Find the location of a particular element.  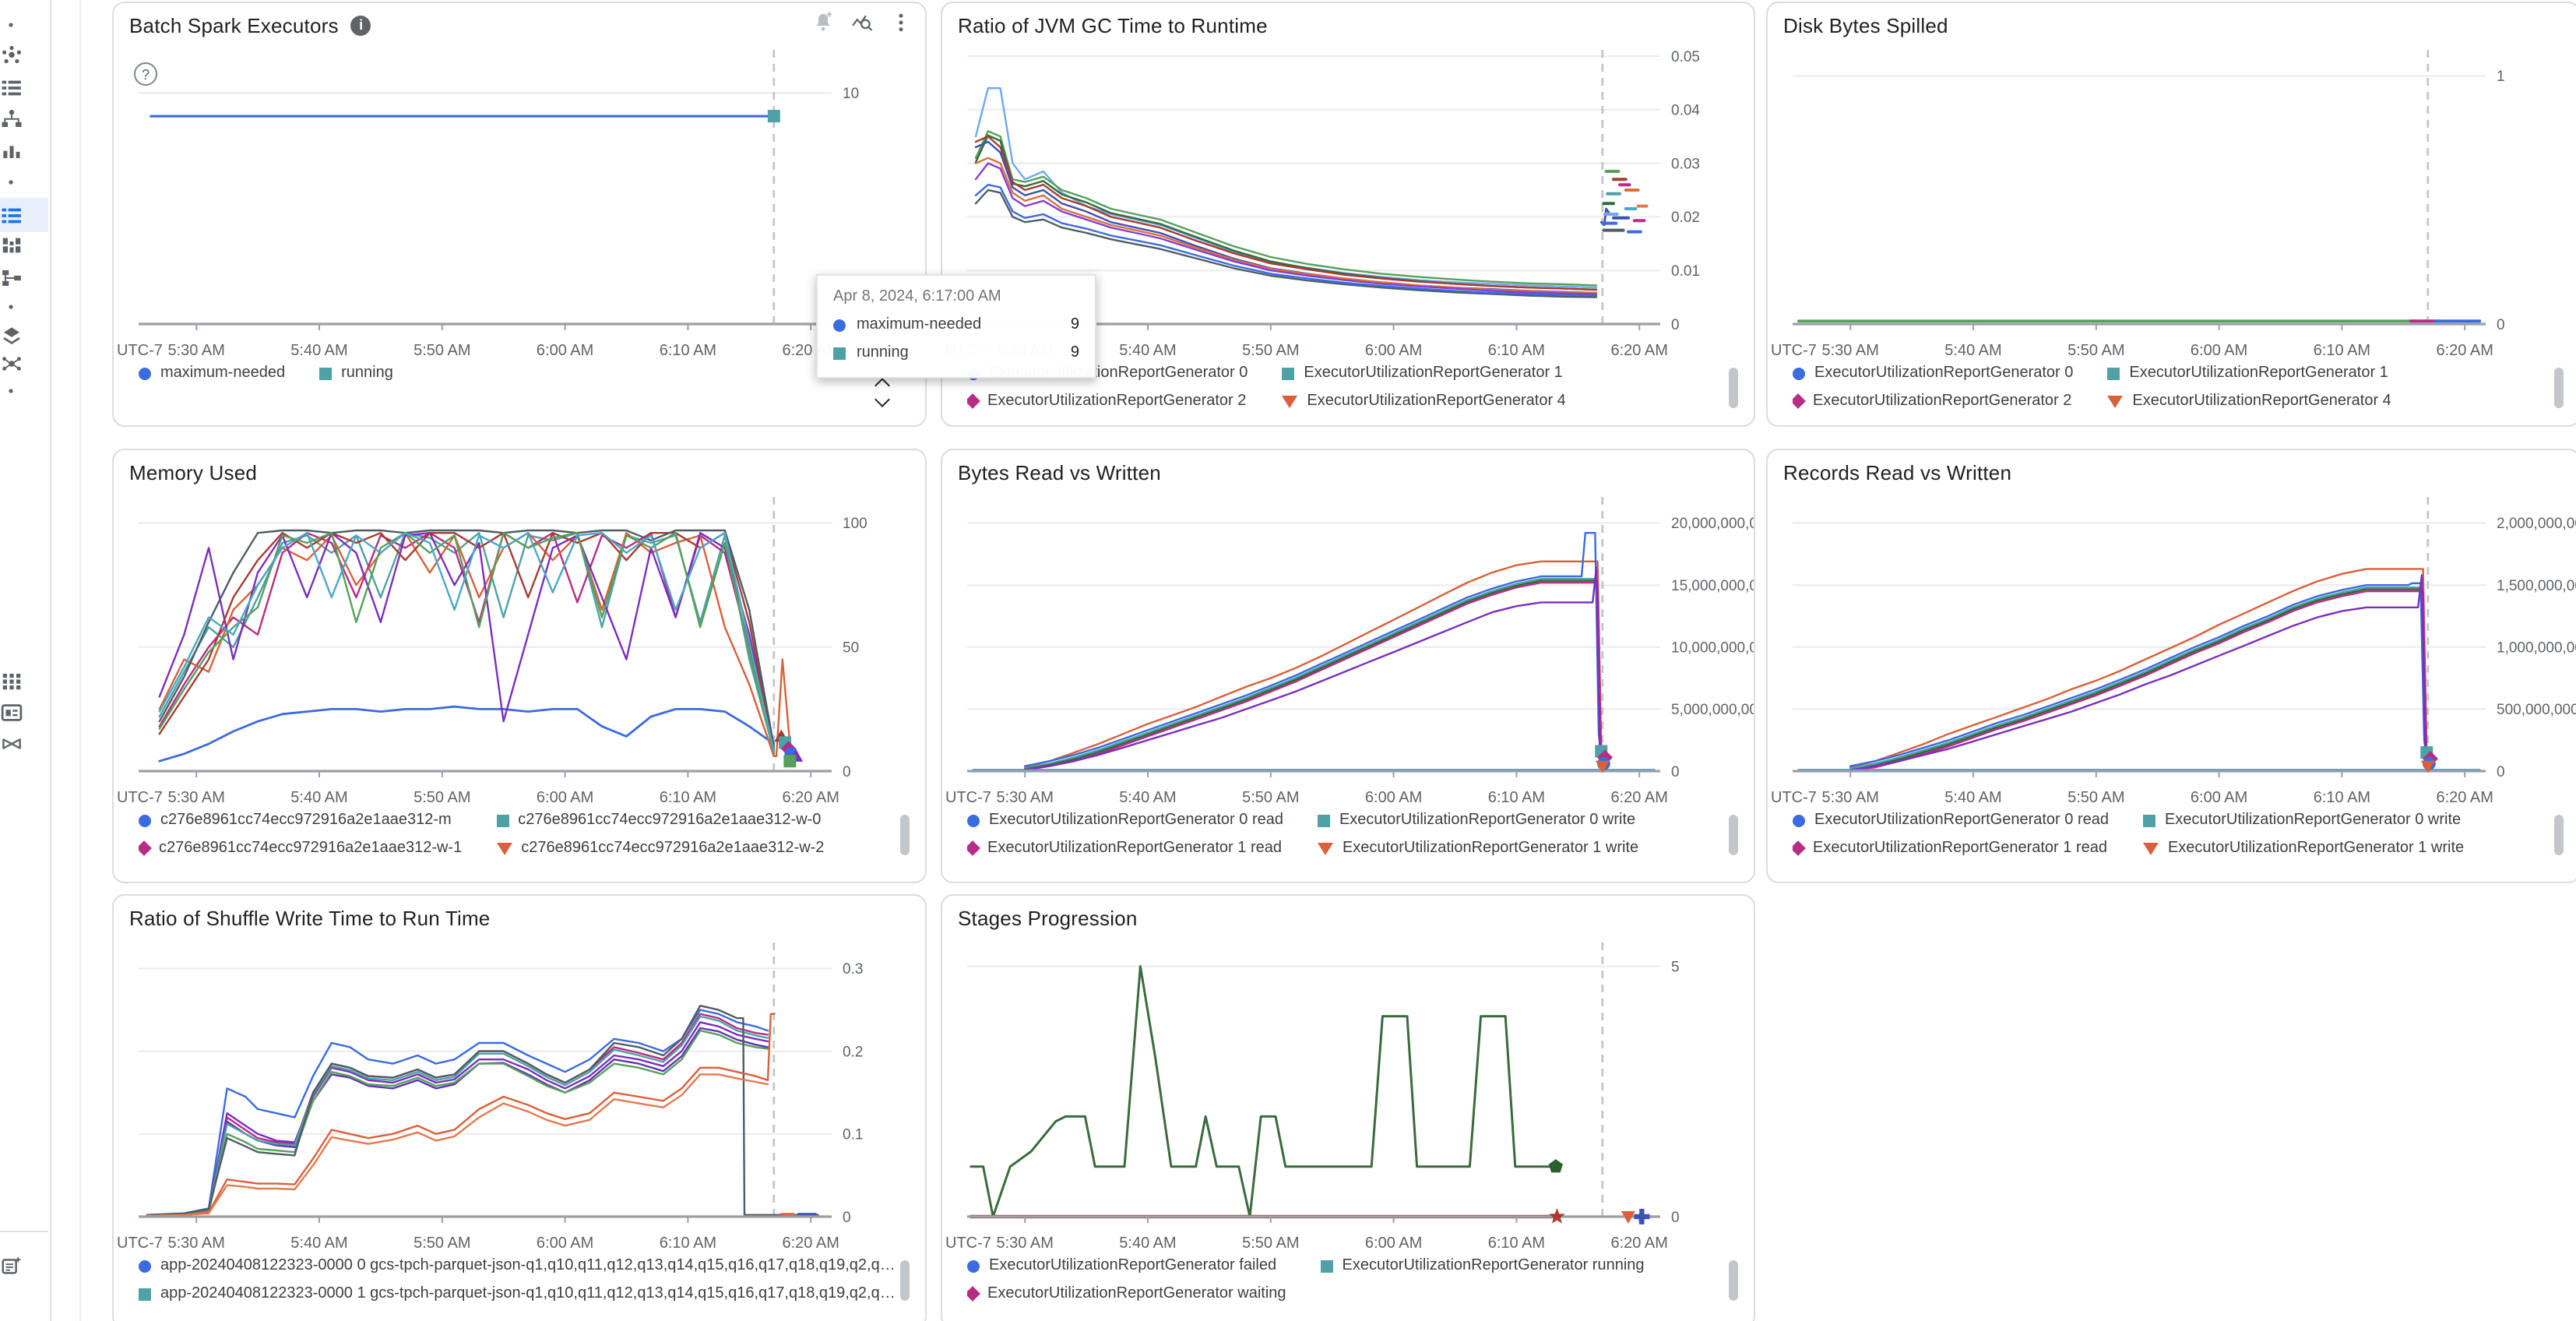

more-options-kebab-icon is located at coordinates (901, 22).